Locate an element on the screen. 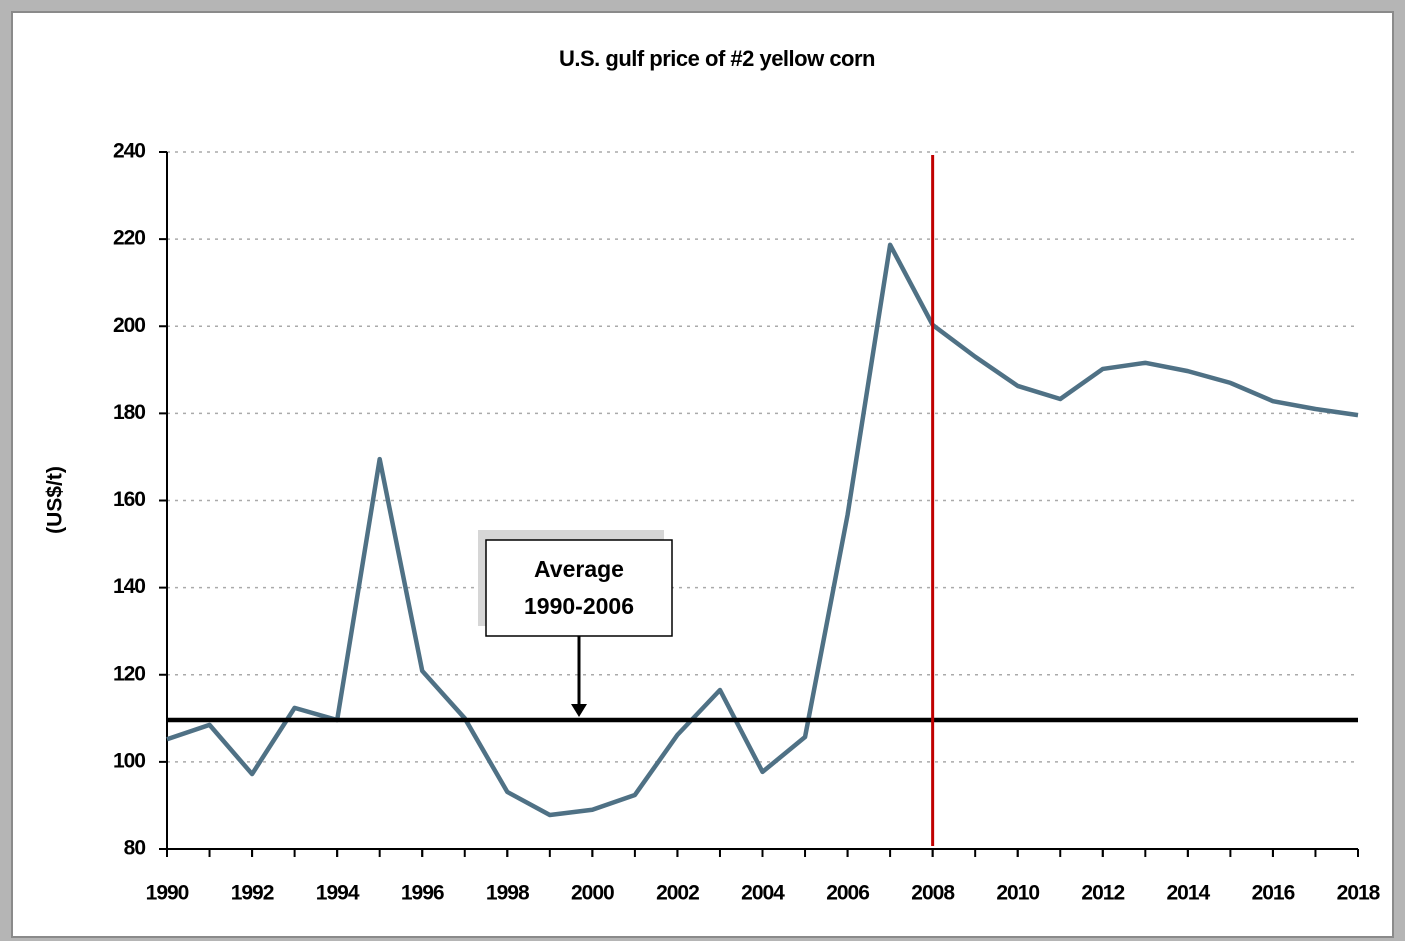 The width and height of the screenshot is (1405, 941). x-tick-label: 2006 is located at coordinates (847, 893).